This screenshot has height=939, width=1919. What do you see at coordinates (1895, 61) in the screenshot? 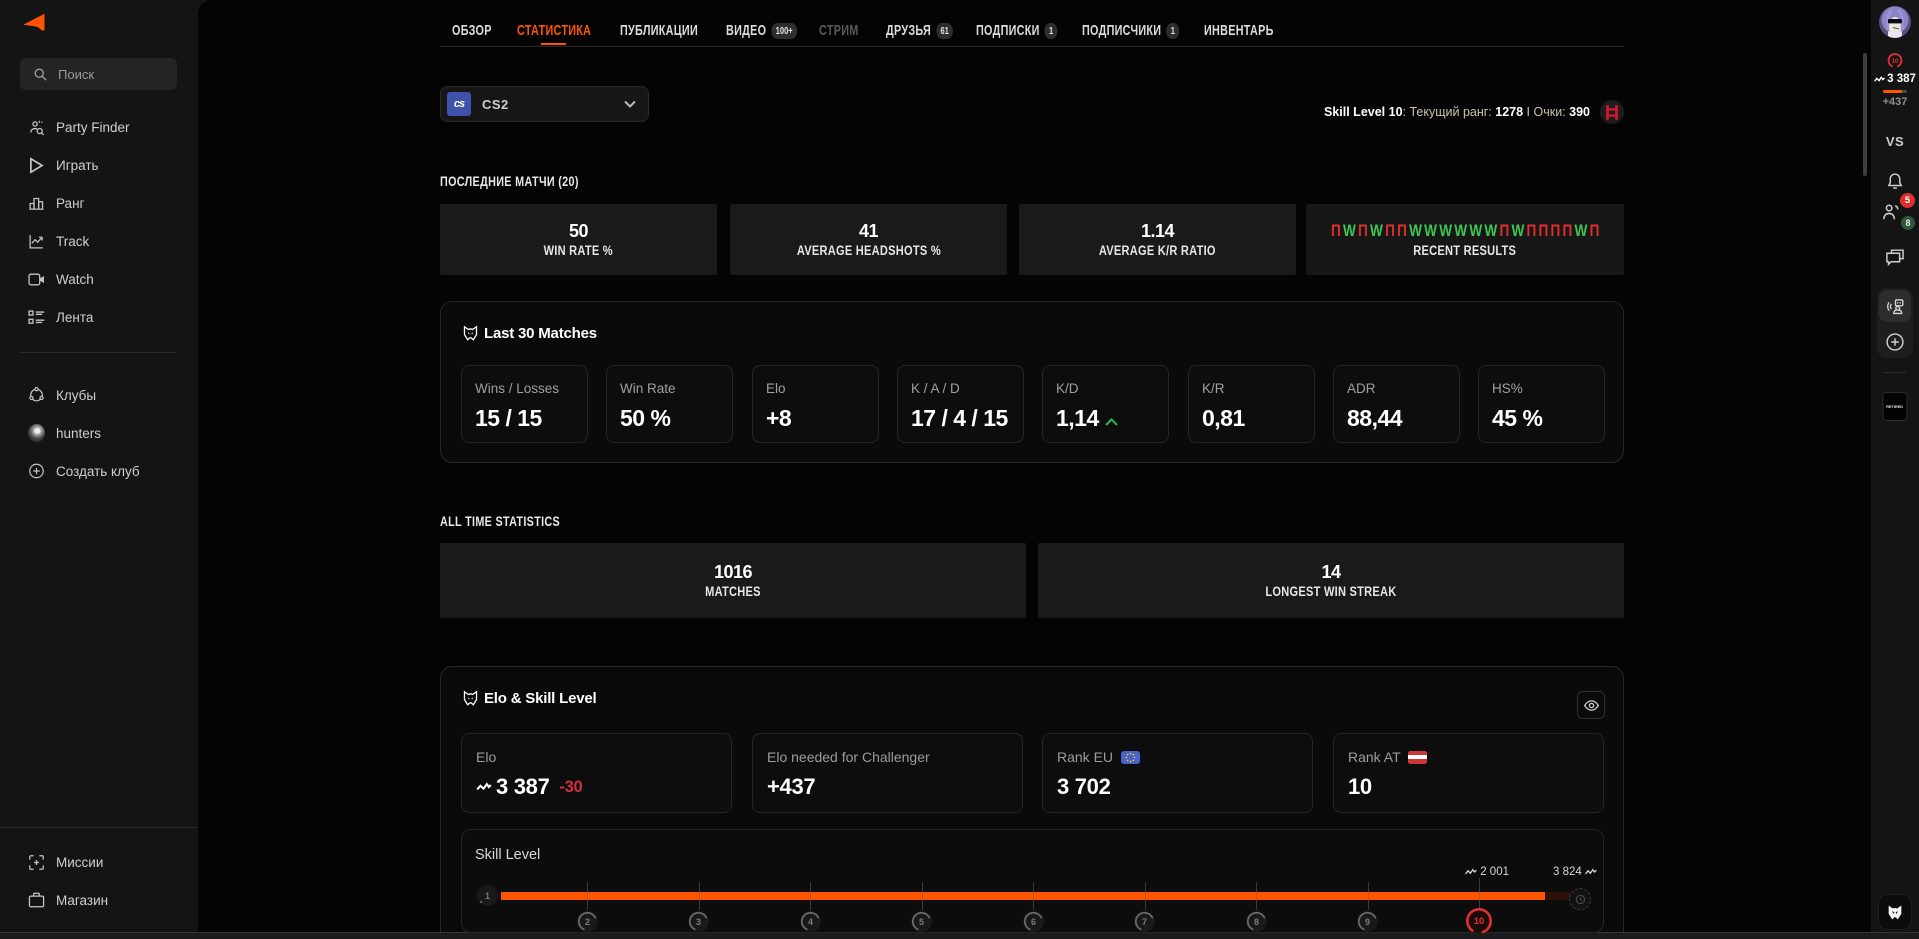
I see `svg-text: 10` at bounding box center [1895, 61].